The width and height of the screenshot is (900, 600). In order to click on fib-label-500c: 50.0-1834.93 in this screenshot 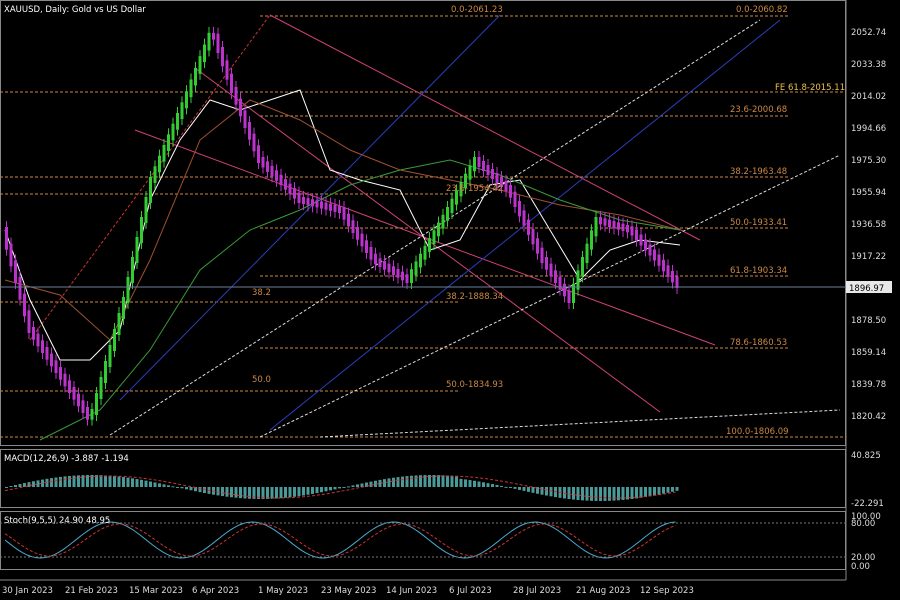, I will do `click(474, 385)`.